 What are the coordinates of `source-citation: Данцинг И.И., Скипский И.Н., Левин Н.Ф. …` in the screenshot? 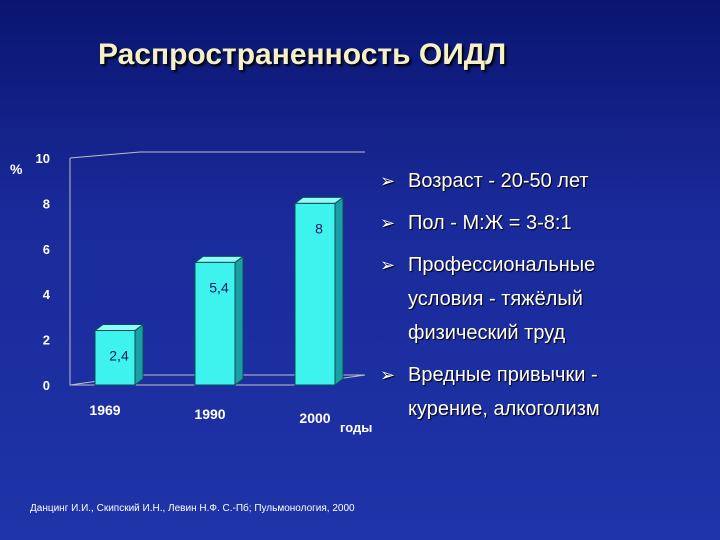 It's located at (192, 508).